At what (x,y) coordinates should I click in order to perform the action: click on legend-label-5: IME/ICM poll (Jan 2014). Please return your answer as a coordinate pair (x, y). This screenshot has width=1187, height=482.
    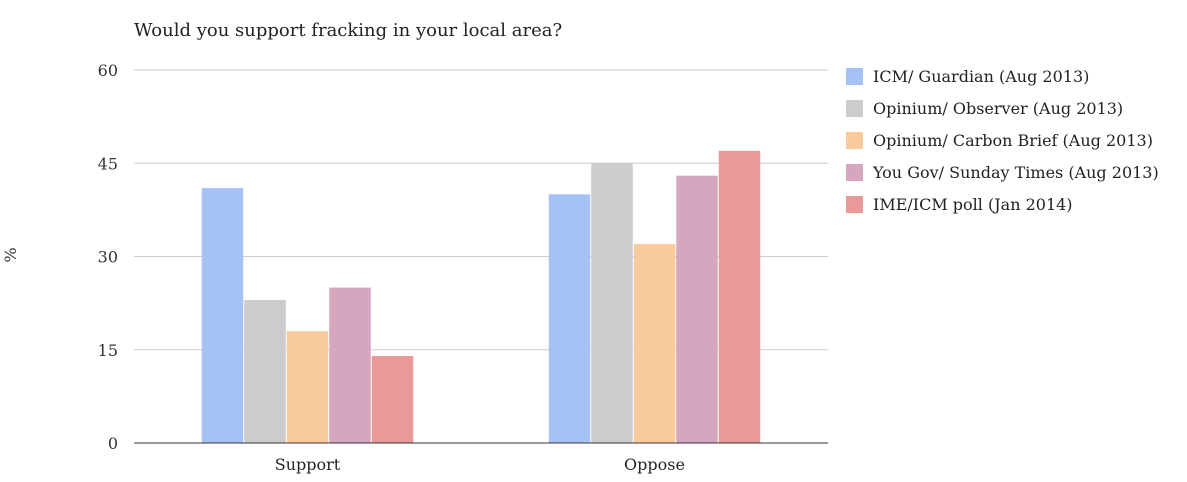
    Looking at the image, I should click on (973, 204).